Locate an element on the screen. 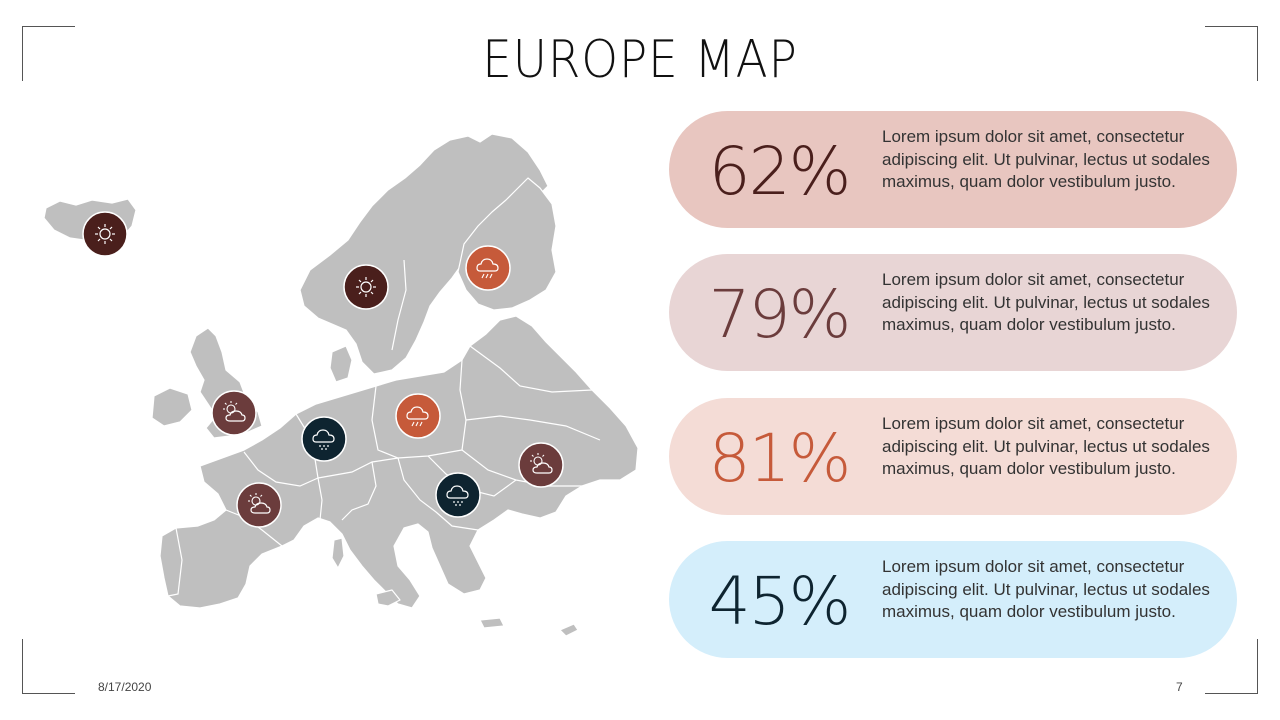 The image size is (1280, 720). slide-page-number: 7 is located at coordinates (1179, 687).